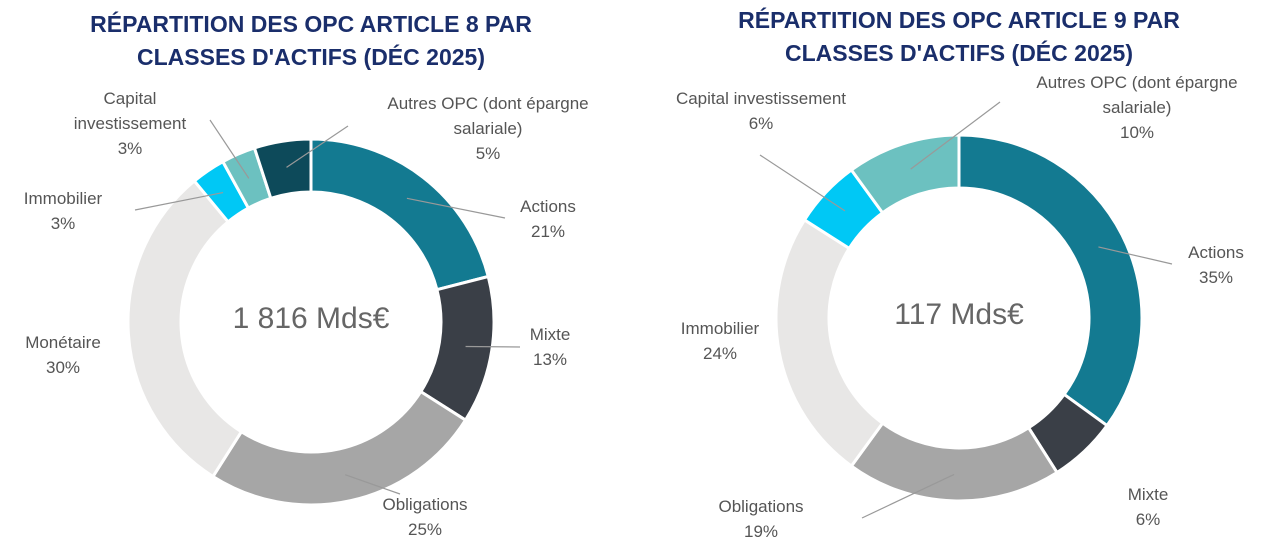 This screenshot has height=540, width=1265. What do you see at coordinates (311, 318) in the screenshot?
I see `center-label: 1 816 Mds€` at bounding box center [311, 318].